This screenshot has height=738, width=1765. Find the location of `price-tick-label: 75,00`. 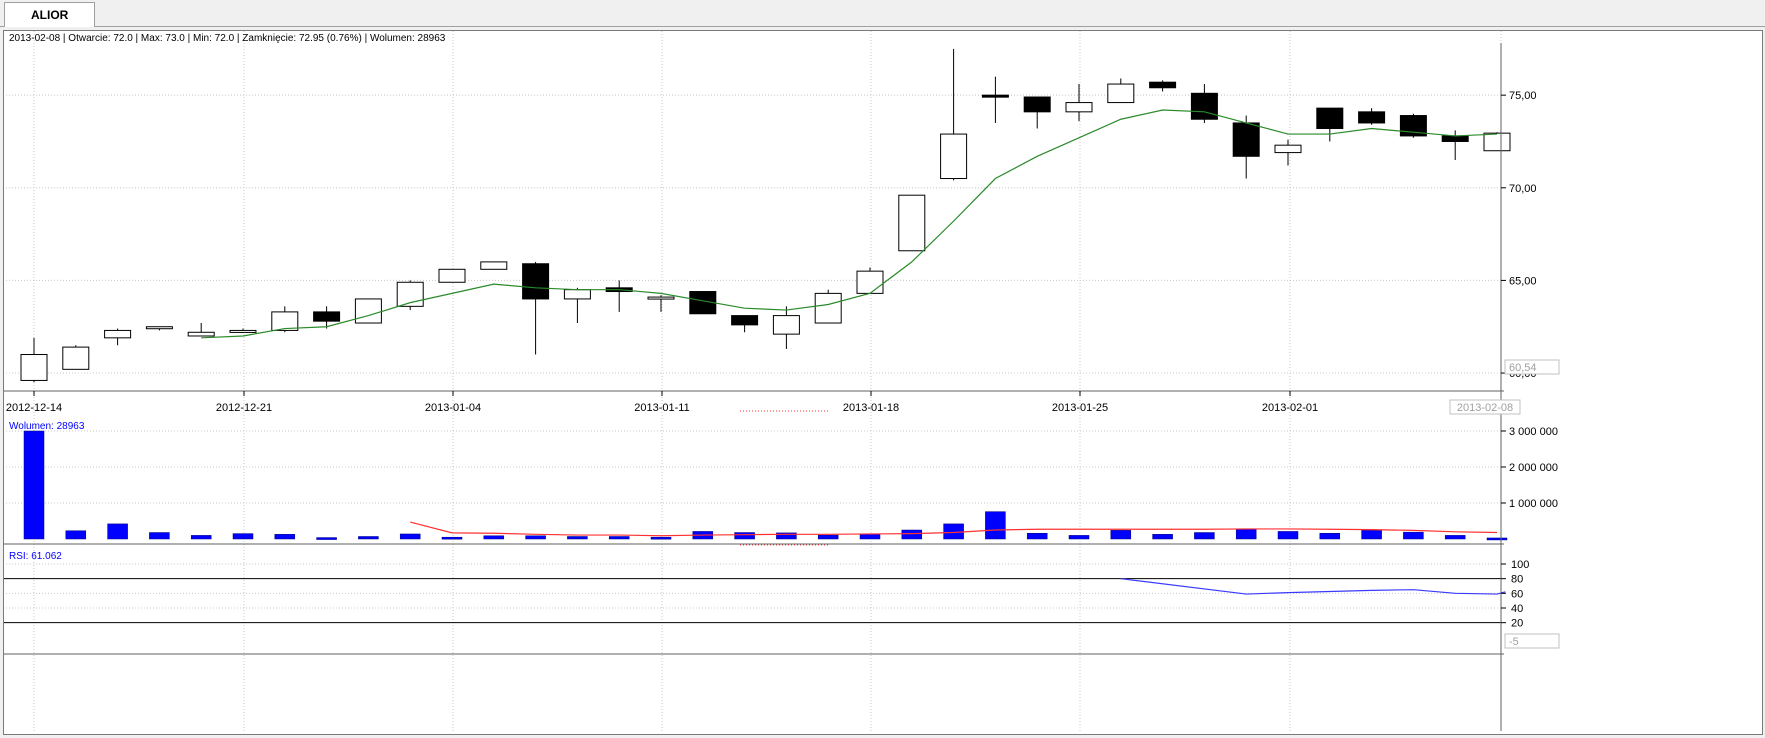

price-tick-label: 75,00 is located at coordinates (1523, 96).